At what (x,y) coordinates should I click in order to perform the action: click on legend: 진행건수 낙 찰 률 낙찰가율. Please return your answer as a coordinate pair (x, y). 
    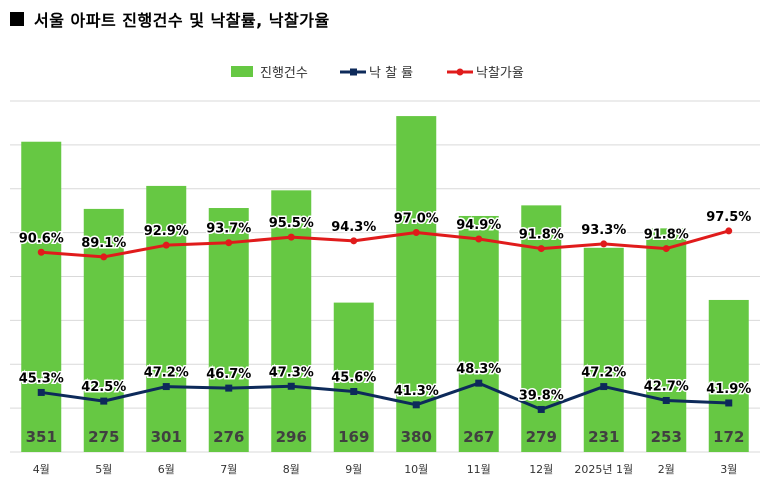
    Looking at the image, I should click on (377, 73).